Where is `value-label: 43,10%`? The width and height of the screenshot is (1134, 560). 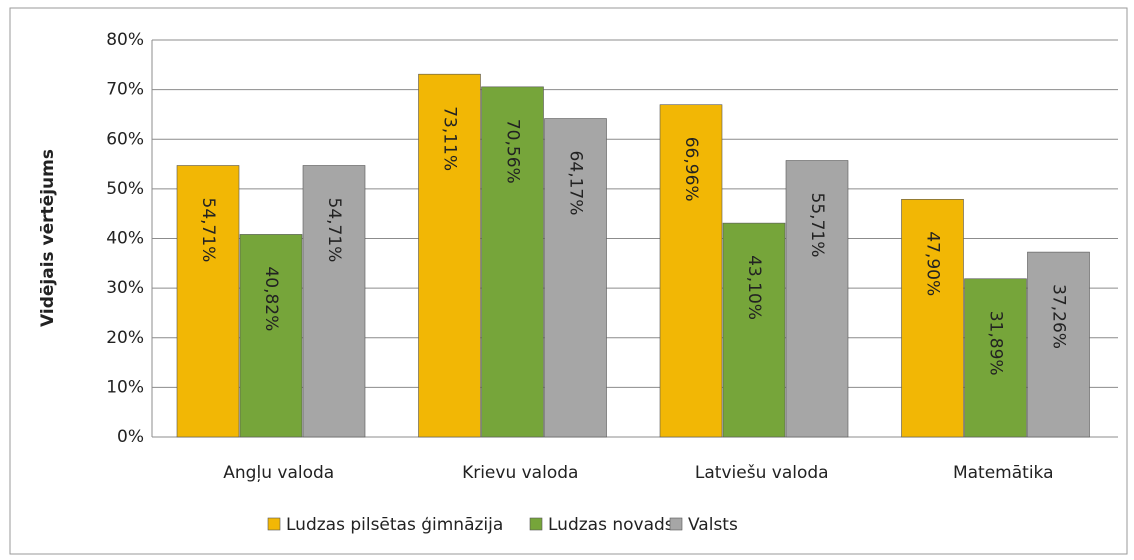 value-label: 43,10% is located at coordinates (754, 287).